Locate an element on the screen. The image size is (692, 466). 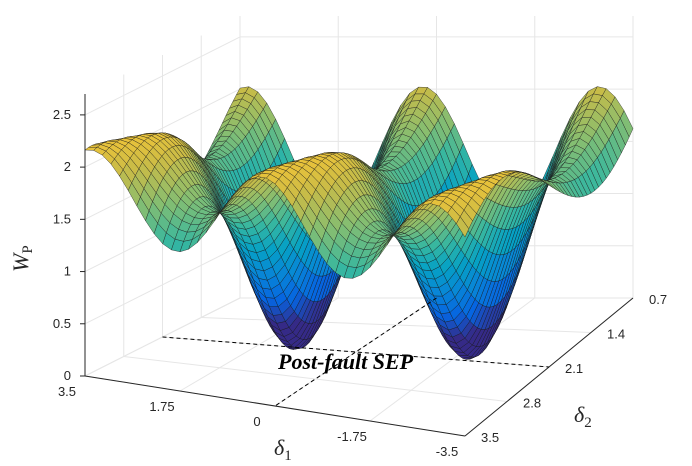
x-axis-label: δ1 is located at coordinates (283, 449).